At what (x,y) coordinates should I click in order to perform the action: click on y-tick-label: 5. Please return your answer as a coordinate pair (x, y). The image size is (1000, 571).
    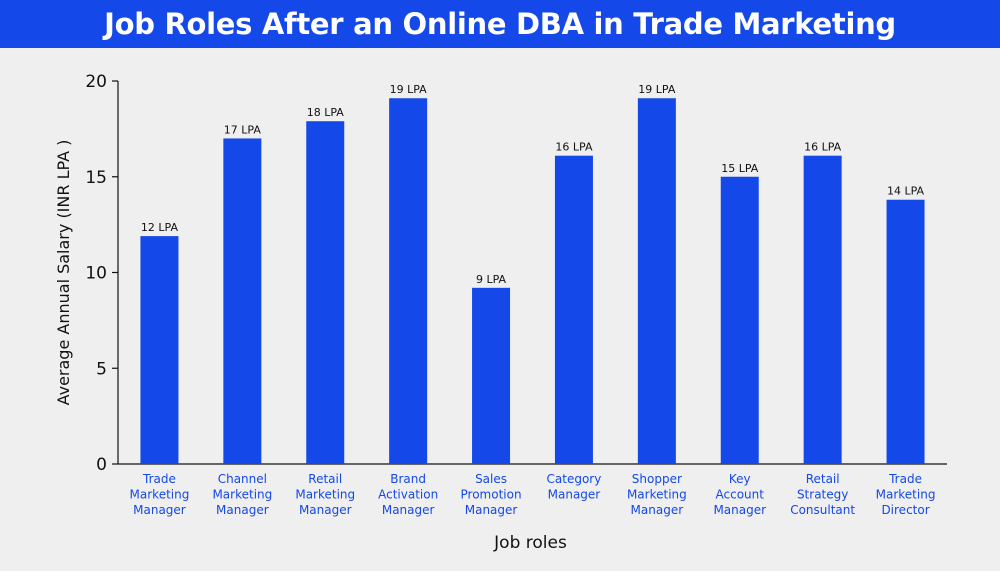
    Looking at the image, I should click on (101, 369).